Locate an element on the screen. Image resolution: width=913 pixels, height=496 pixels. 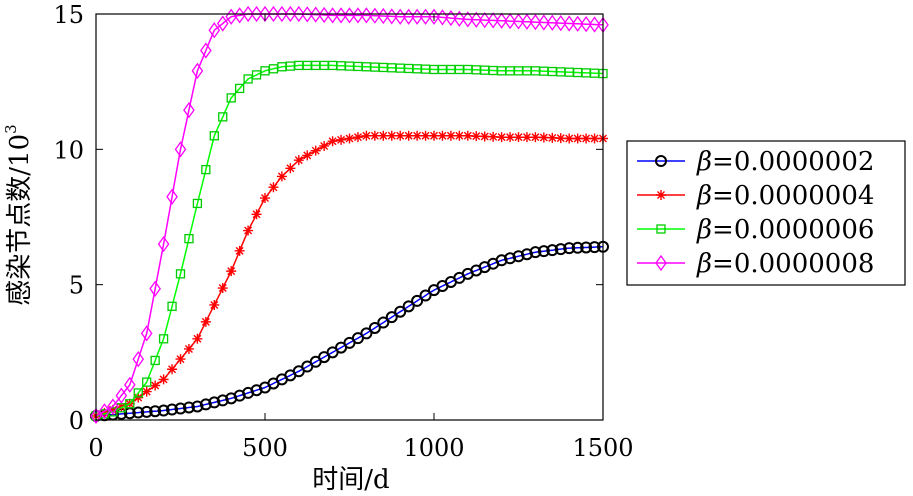
legend-label: β=0.0000004 is located at coordinates (785, 196).